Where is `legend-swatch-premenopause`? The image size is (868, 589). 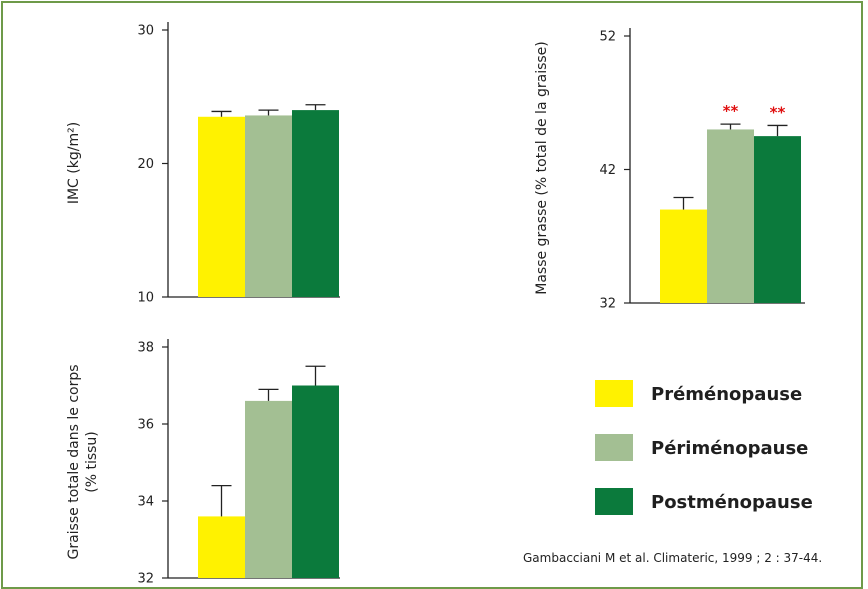
legend-swatch-premenopause is located at coordinates (614, 393).